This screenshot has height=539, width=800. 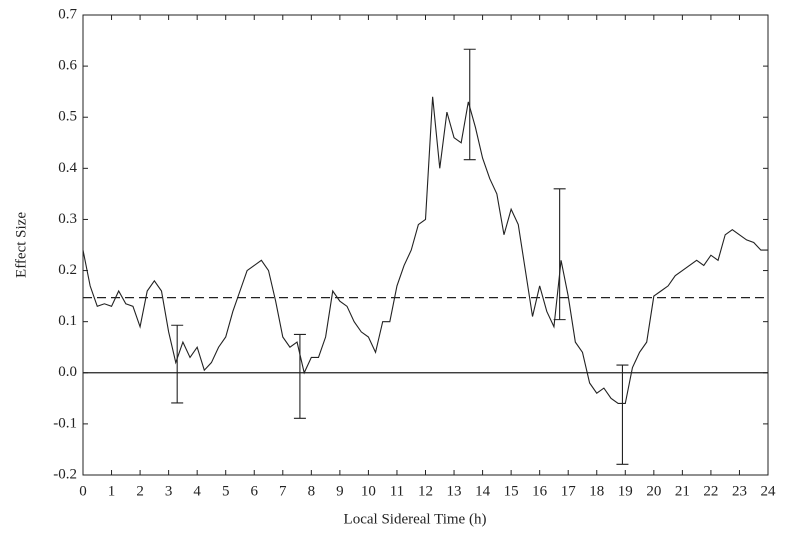 What do you see at coordinates (710, 491) in the screenshot?
I see `x-tick-label: 22` at bounding box center [710, 491].